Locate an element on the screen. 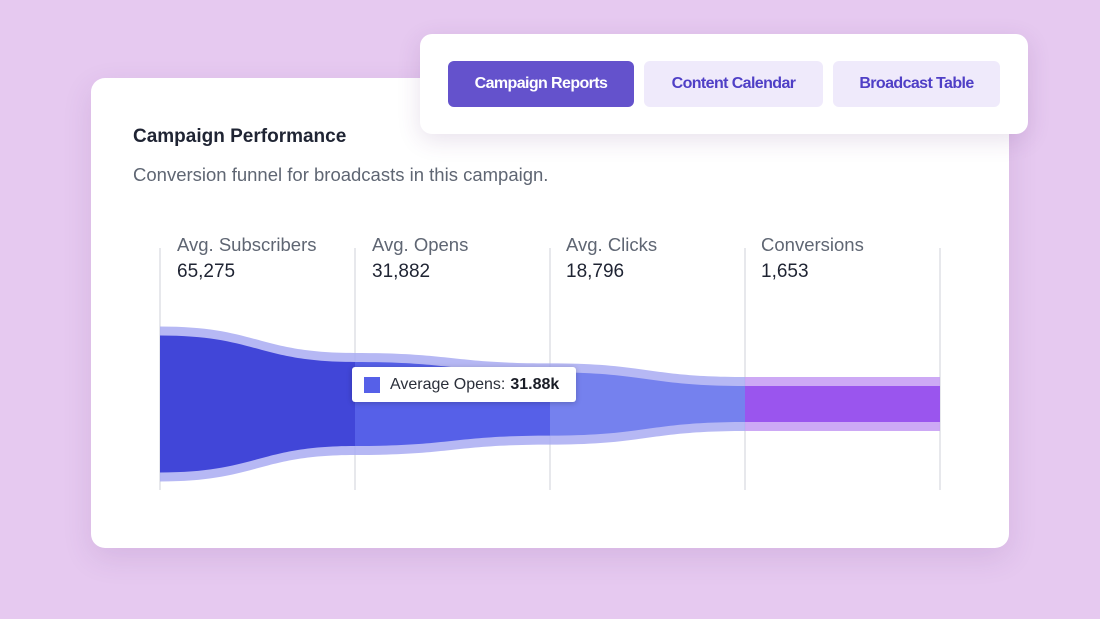 The height and width of the screenshot is (619, 1100). stage-value-clicks: 18,796 is located at coordinates (595, 271).